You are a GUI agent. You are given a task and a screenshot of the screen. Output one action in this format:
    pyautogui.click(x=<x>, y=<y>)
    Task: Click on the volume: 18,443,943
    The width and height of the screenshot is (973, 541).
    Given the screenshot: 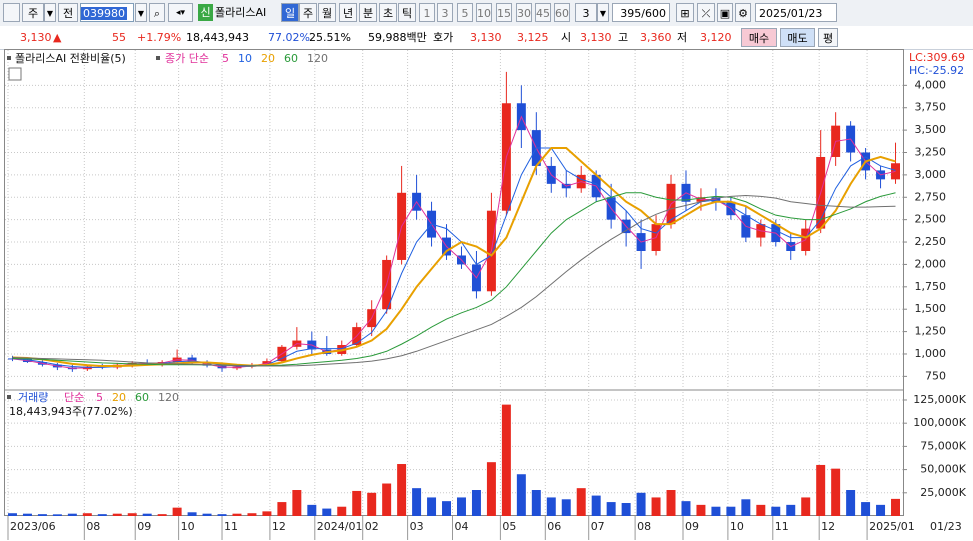 What is the action you would take?
    pyautogui.click(x=217, y=37)
    